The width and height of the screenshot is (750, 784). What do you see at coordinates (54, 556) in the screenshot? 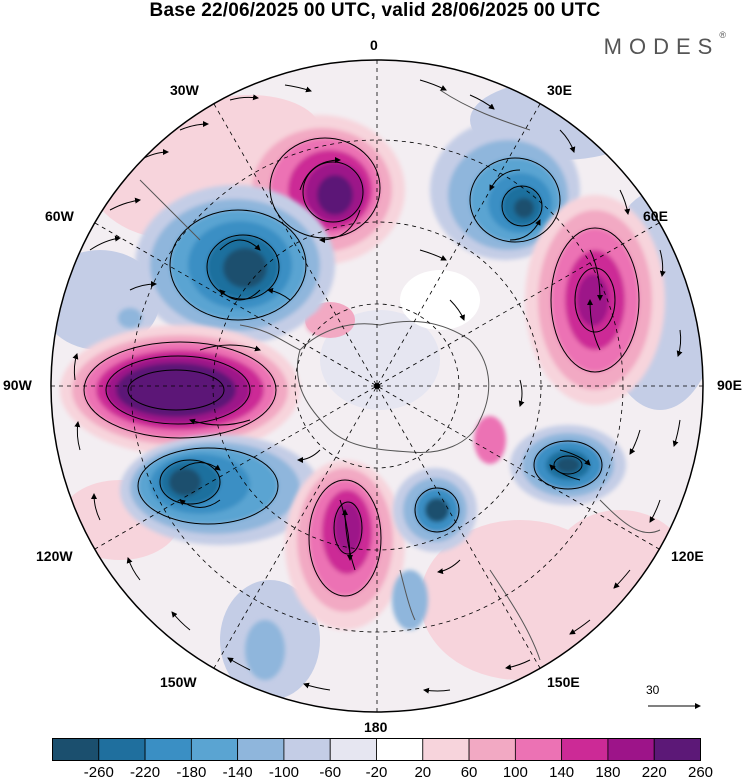
I see `lon-label-120w: 120W` at bounding box center [54, 556].